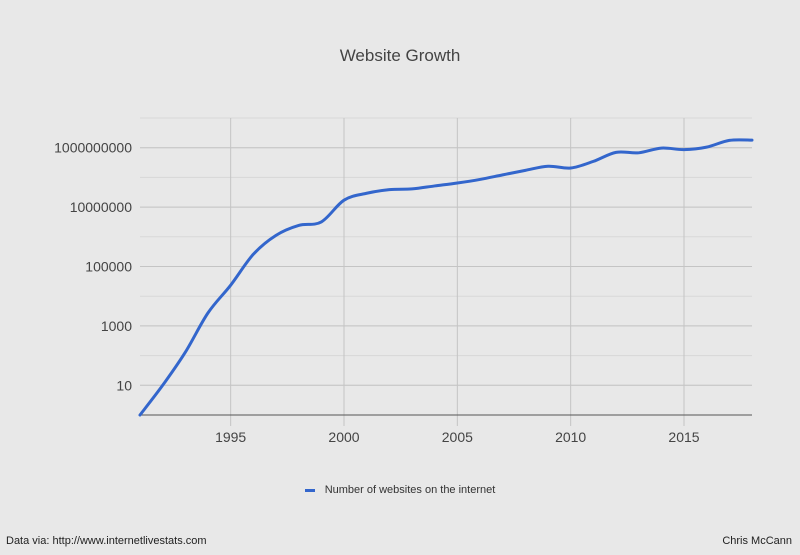  Describe the element at coordinates (570, 437) in the screenshot. I see `x-tick-label: 2010` at that location.